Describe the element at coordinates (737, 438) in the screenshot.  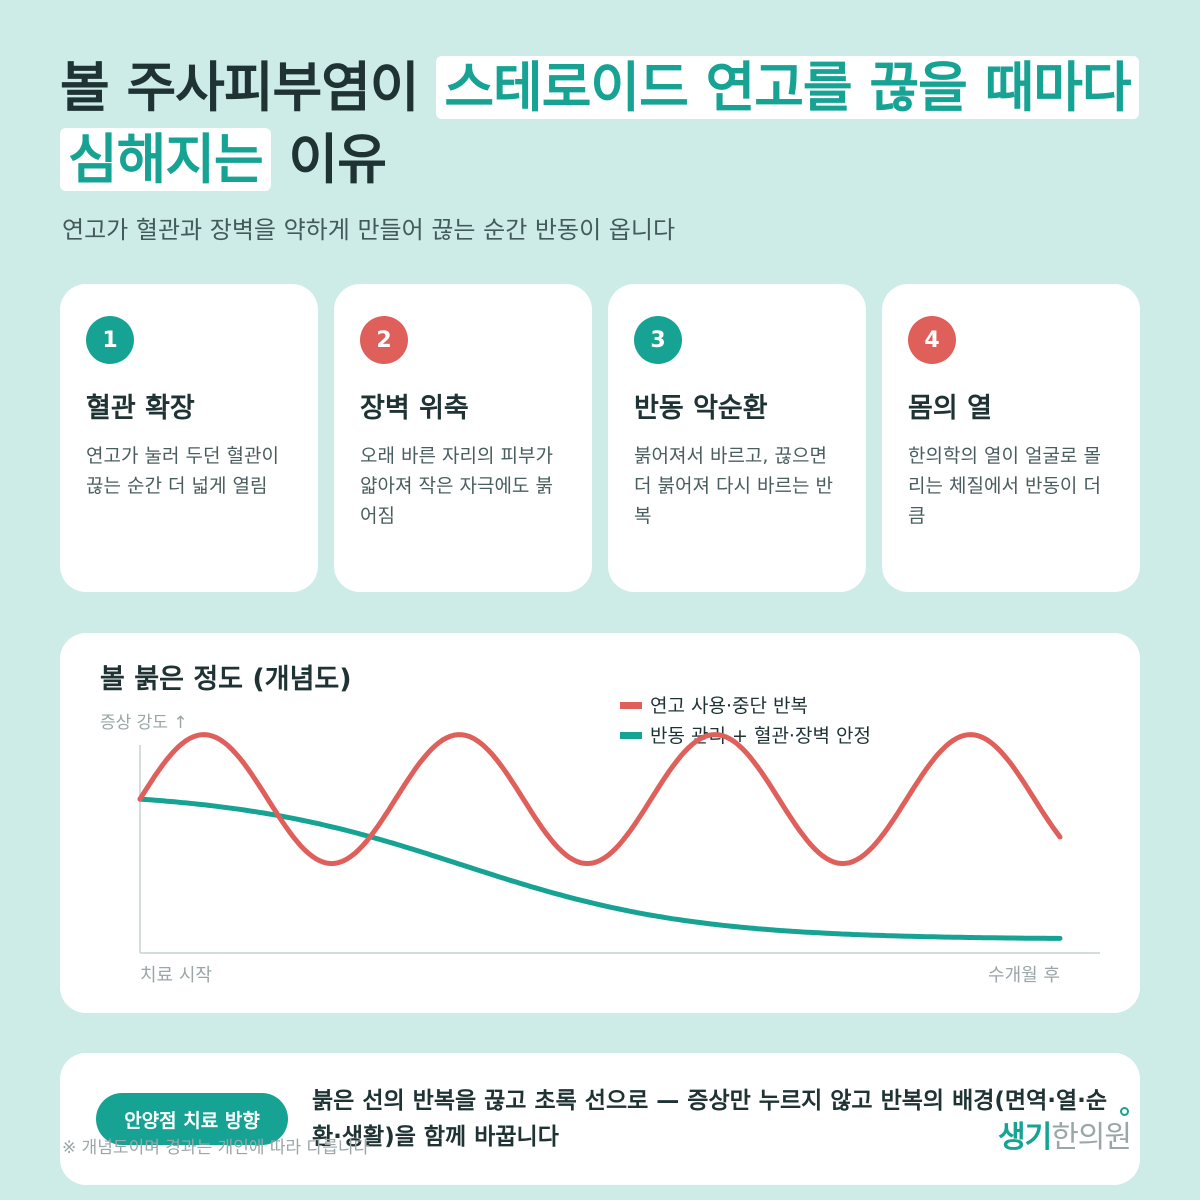
I see `cause-card-3: 3 반동 악순환 붉어져서 바르고, 끊으면 더 붉어져 다시 바르는 반복` at that location.